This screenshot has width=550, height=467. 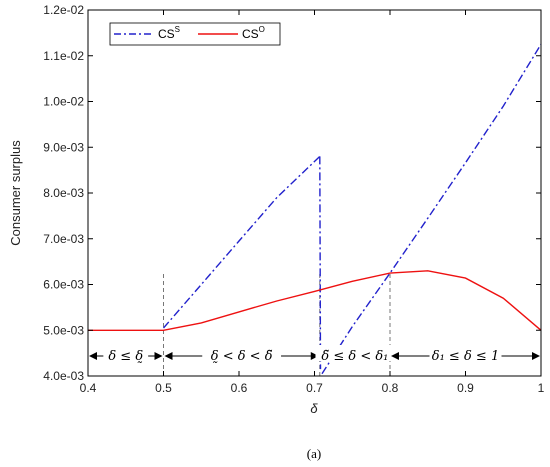 What do you see at coordinates (63, 10) in the screenshot?
I see `y-tick-label: 1.2e-02` at bounding box center [63, 10].